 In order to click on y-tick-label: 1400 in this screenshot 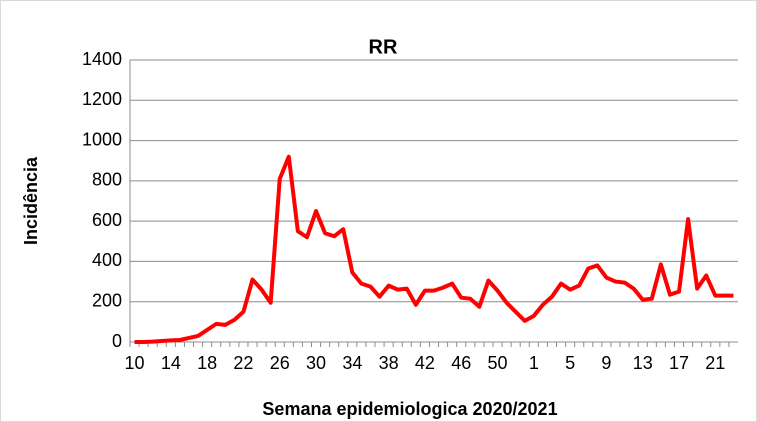, I will do `click(102, 59)`.